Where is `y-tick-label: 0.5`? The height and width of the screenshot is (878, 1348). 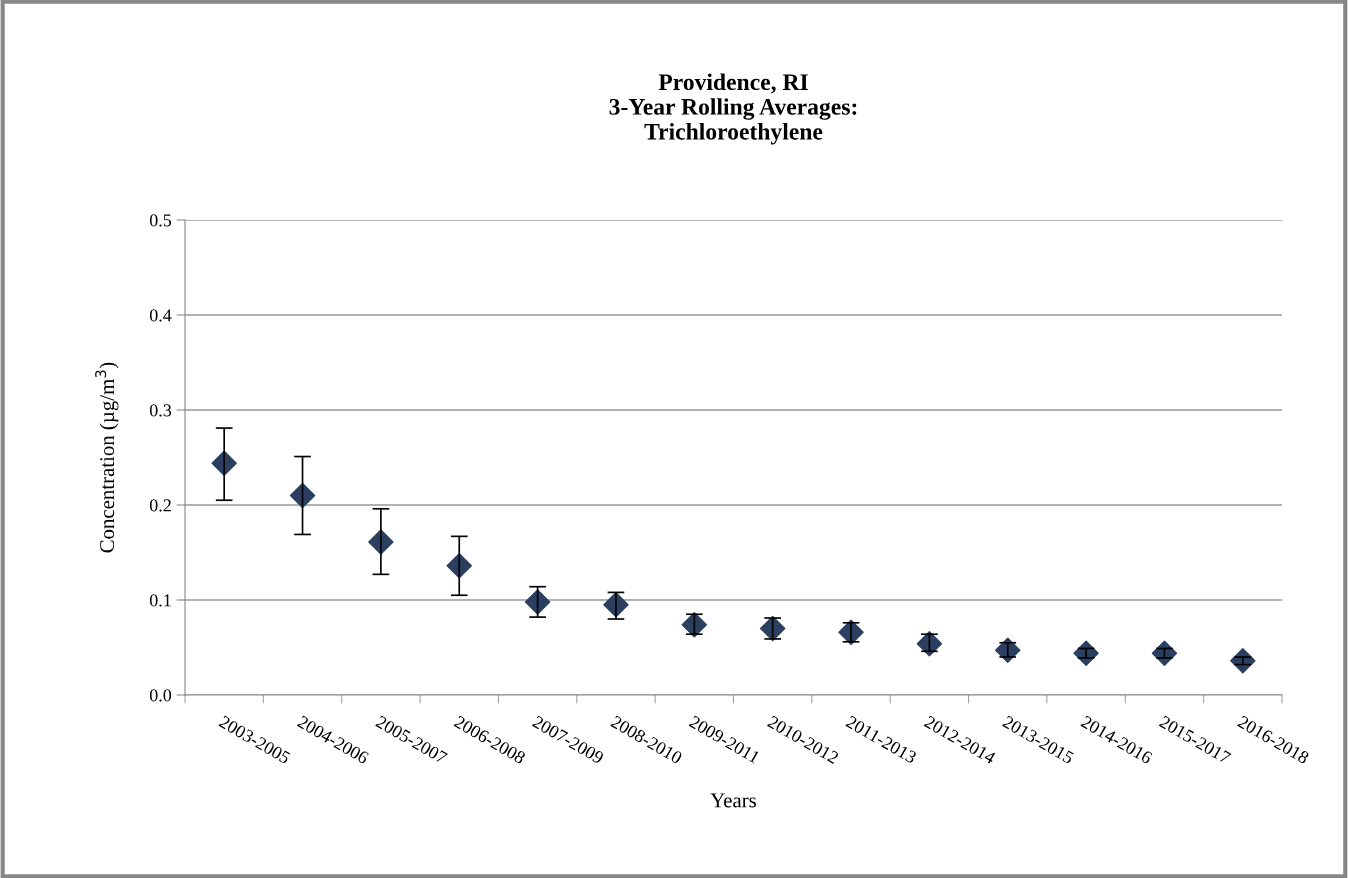 y-tick-label: 0.5 is located at coordinates (160, 220).